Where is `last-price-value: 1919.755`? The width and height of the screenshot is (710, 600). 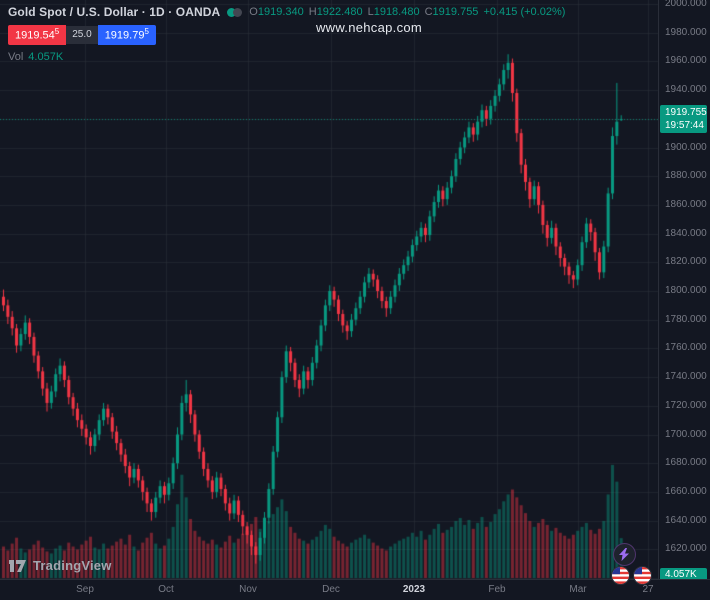
last-price-value: 1919.755 is located at coordinates (686, 113).